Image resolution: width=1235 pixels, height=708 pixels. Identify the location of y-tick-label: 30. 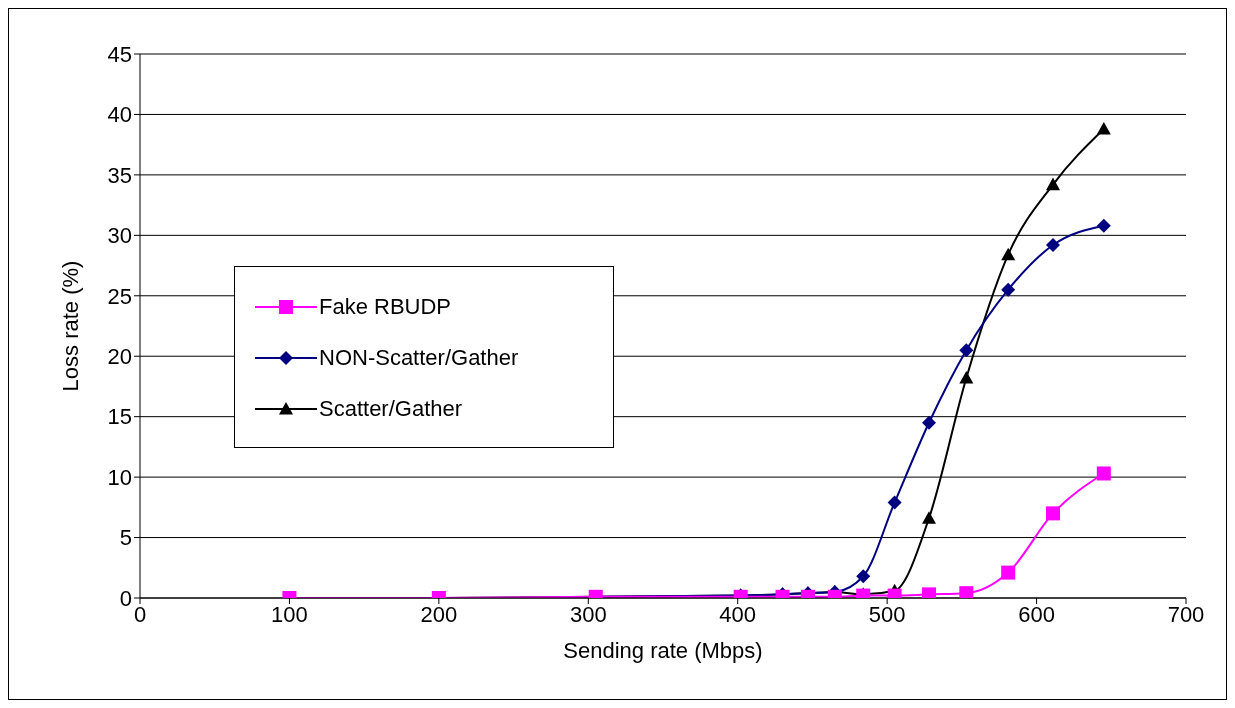
(119, 236).